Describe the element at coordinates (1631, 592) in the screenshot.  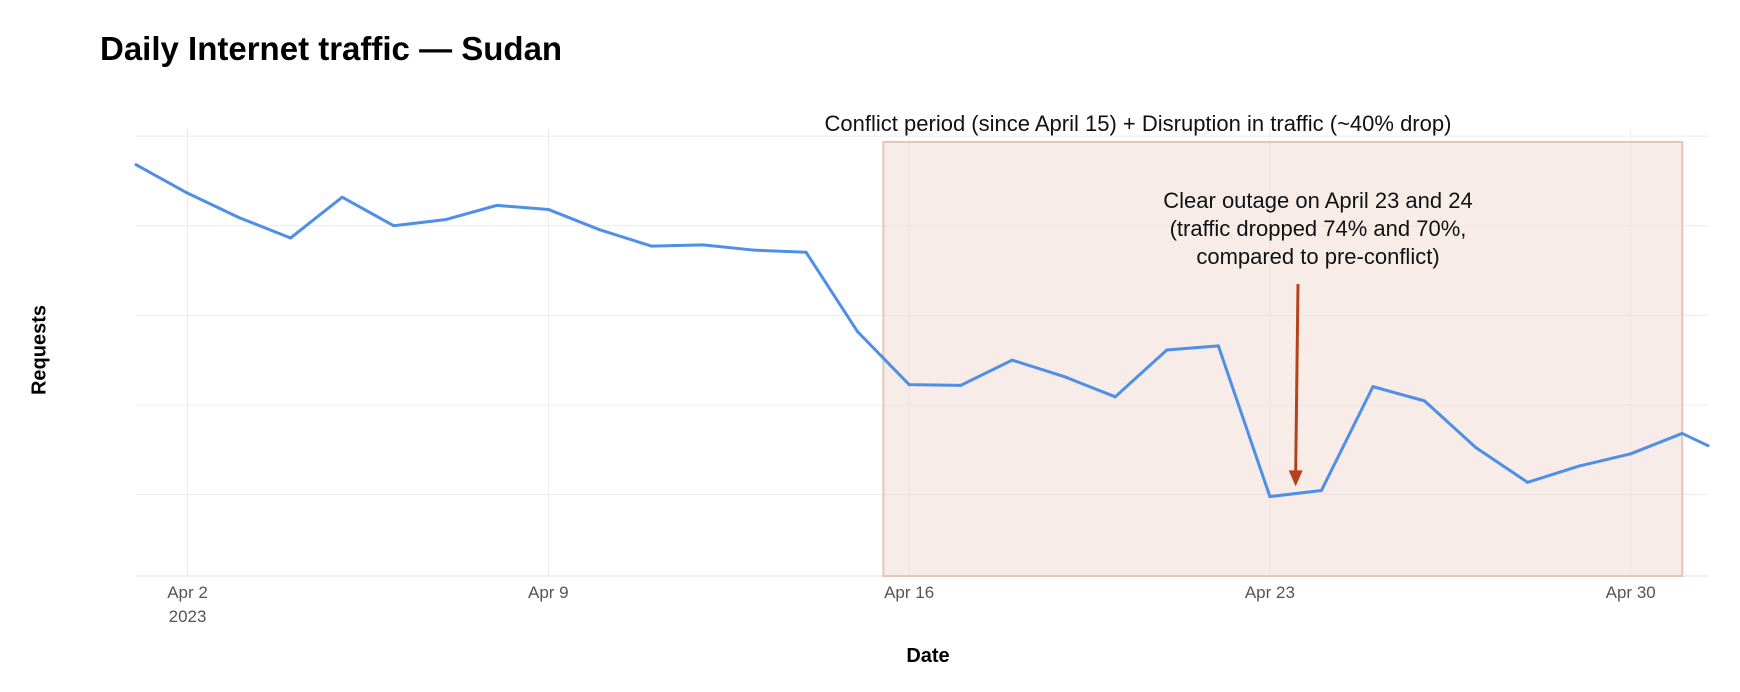
I see `x-tick-label: Apr 30` at that location.